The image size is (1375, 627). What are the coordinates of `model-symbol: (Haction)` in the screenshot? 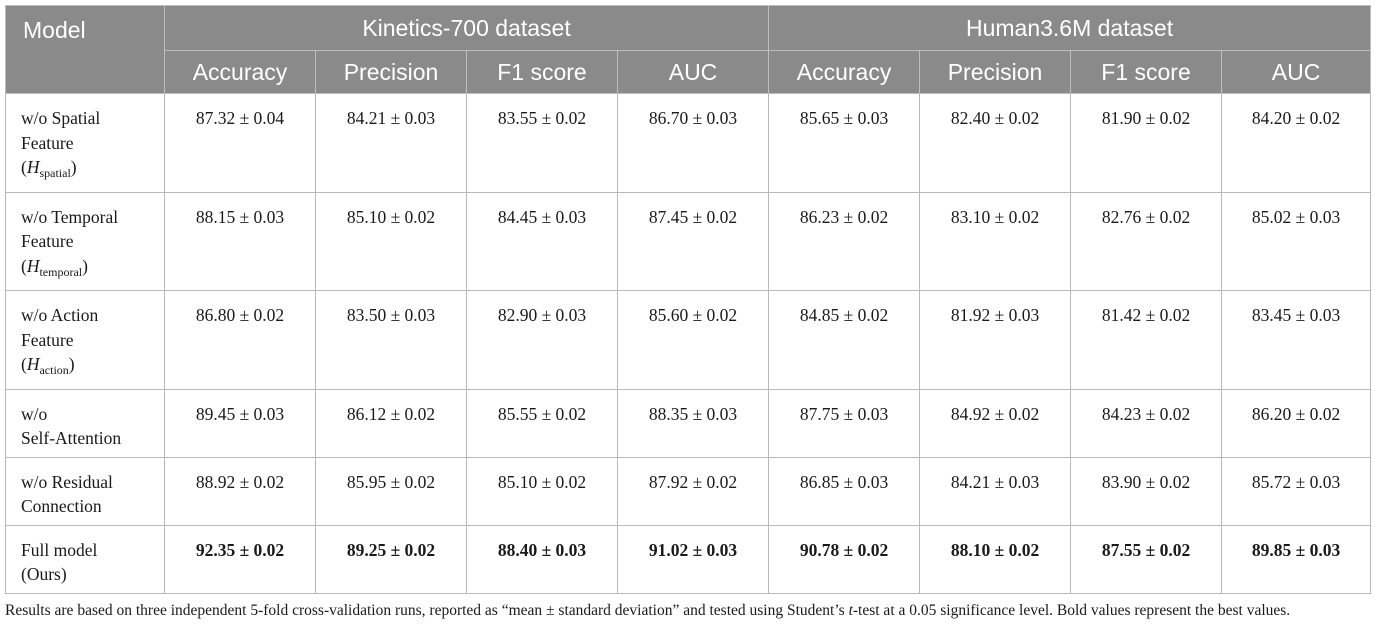 It's located at (48, 365).